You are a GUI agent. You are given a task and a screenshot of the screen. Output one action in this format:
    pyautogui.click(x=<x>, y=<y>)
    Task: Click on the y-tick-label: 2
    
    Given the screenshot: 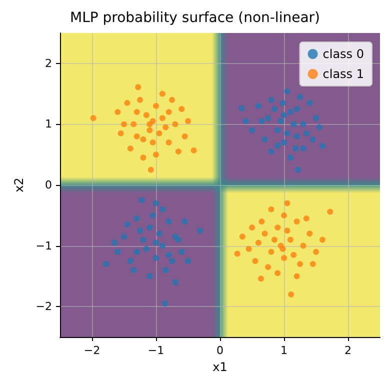 What is the action you would take?
    pyautogui.click(x=48, y=63)
    